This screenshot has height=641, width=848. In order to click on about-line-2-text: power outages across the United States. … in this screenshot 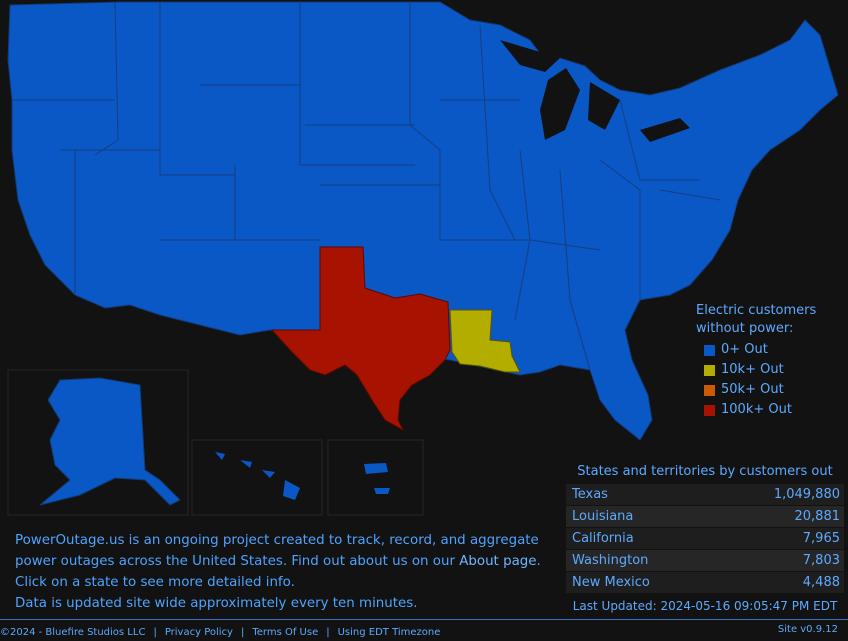, I will do `click(237, 561)`.